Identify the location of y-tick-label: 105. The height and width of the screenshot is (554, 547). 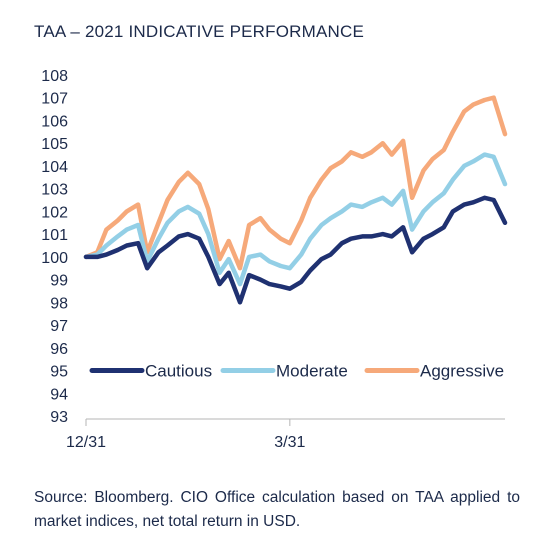
(54, 144).